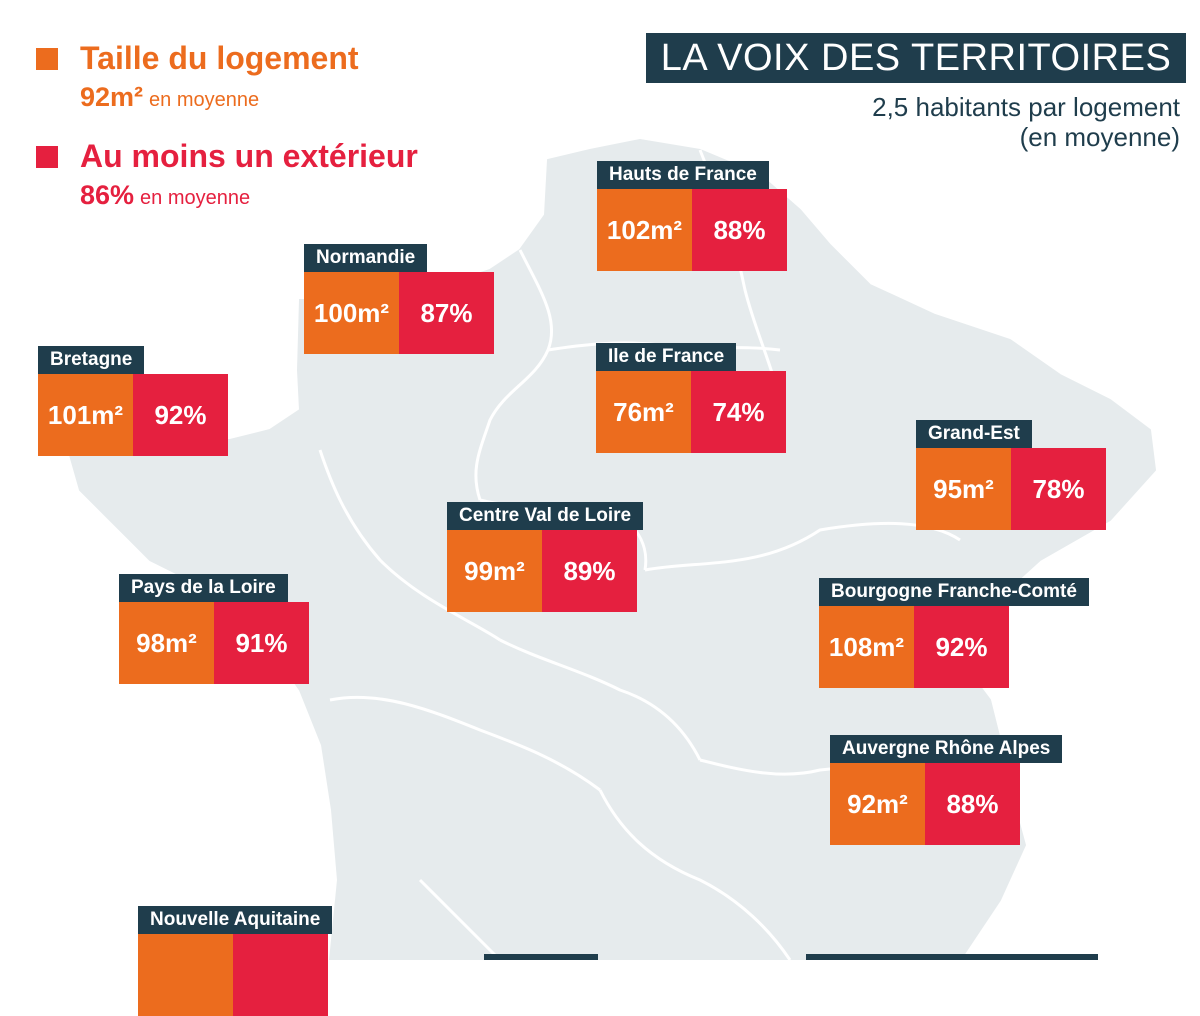  What do you see at coordinates (166, 643) in the screenshot?
I see `region-size-value: 98m²` at bounding box center [166, 643].